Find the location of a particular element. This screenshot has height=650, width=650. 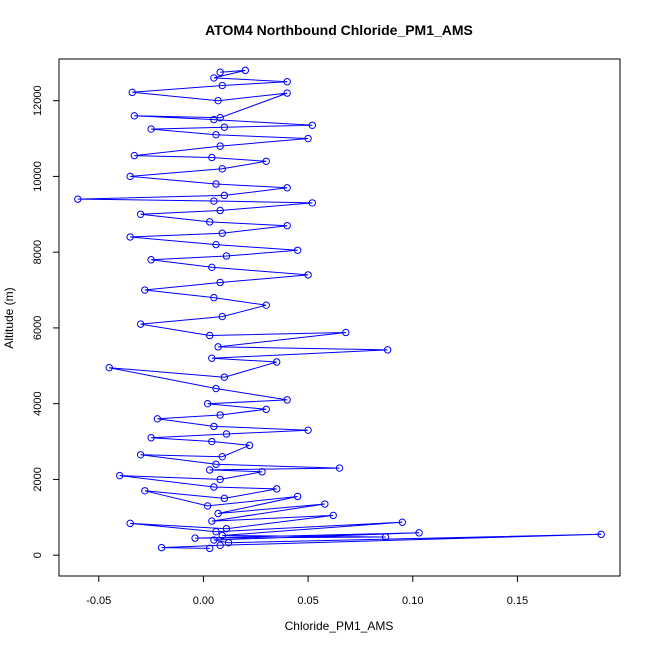

y-axis-label: Altitude (m) is located at coordinates (9, 317).